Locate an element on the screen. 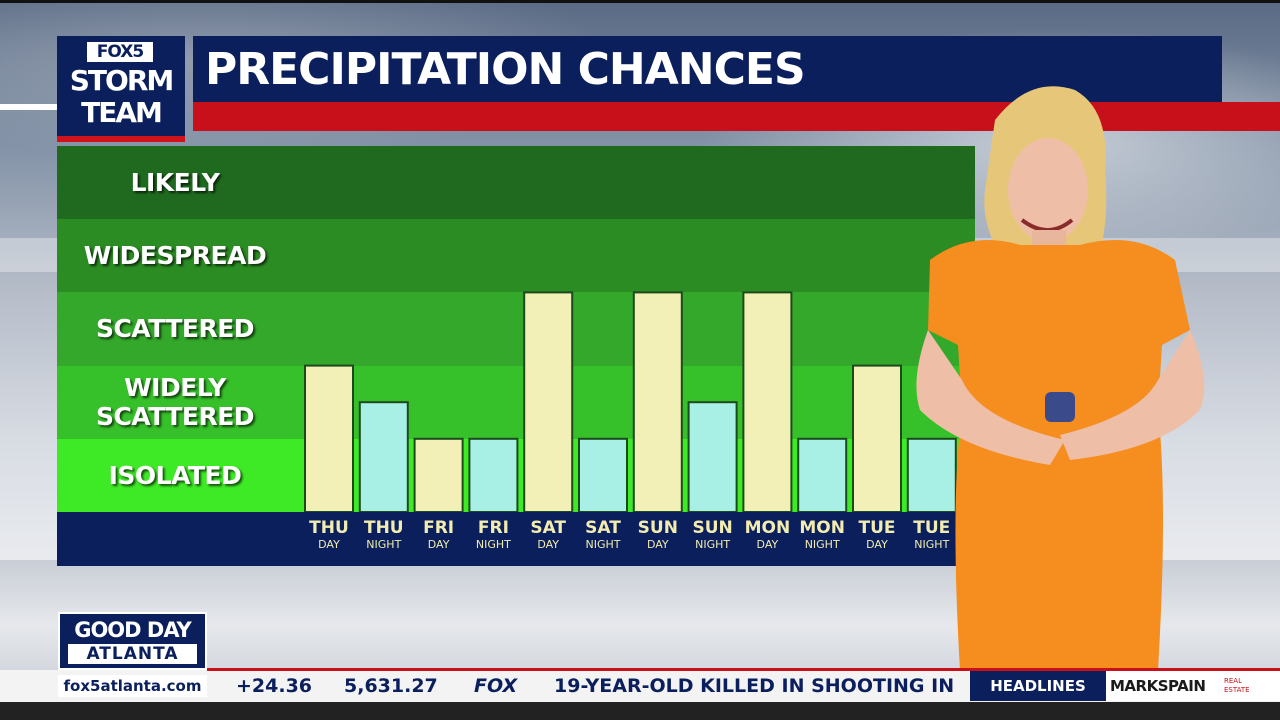  show-name-line2: ATLANTA is located at coordinates (132, 654).